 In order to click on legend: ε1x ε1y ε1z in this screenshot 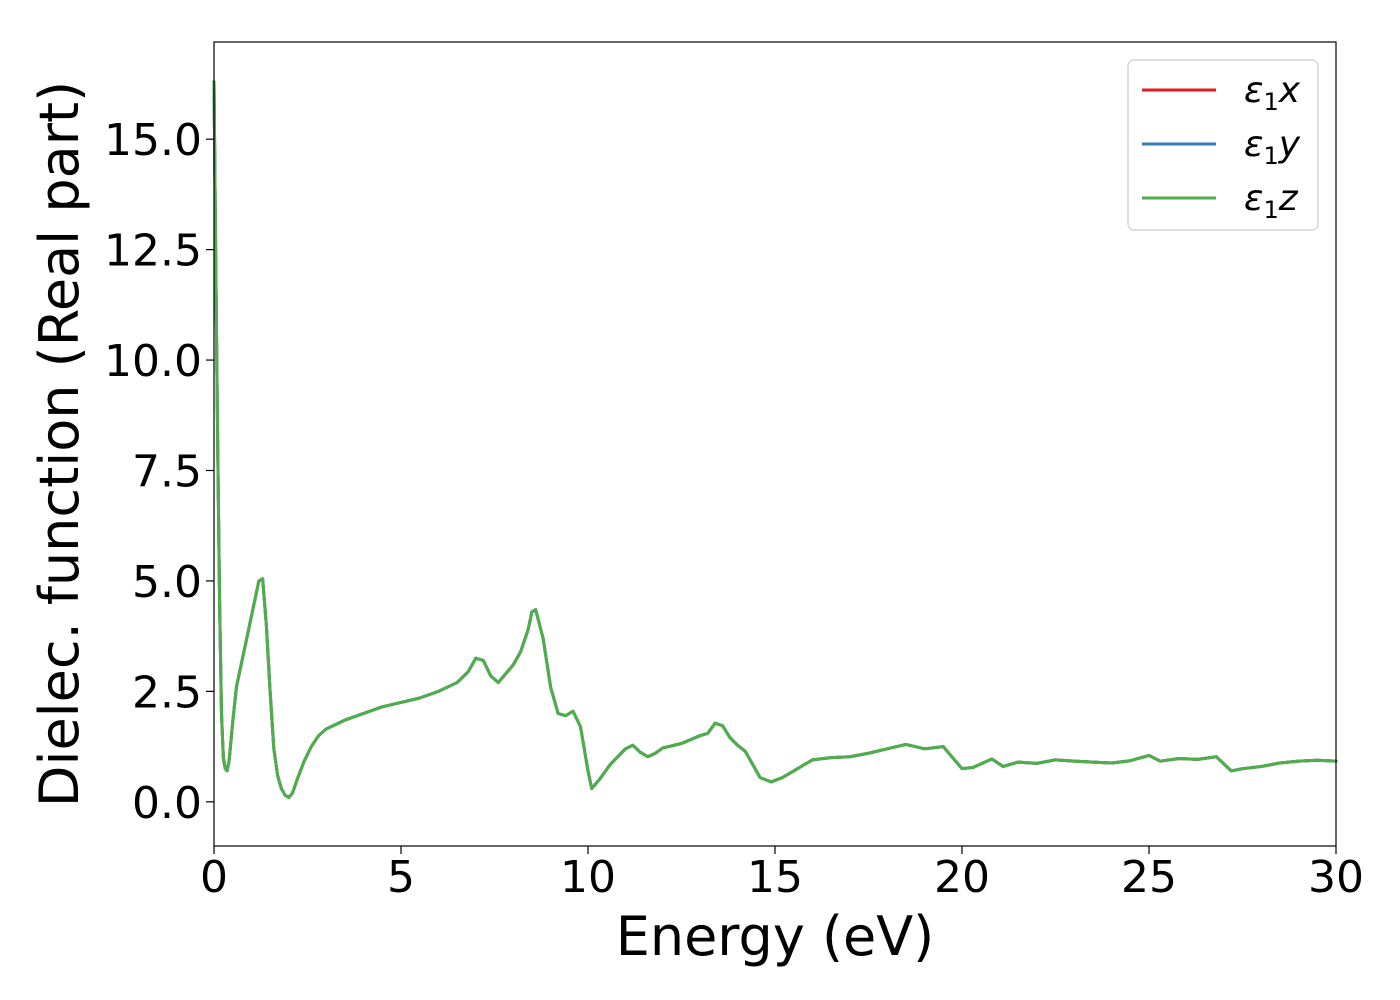, I will do `click(1223, 145)`.